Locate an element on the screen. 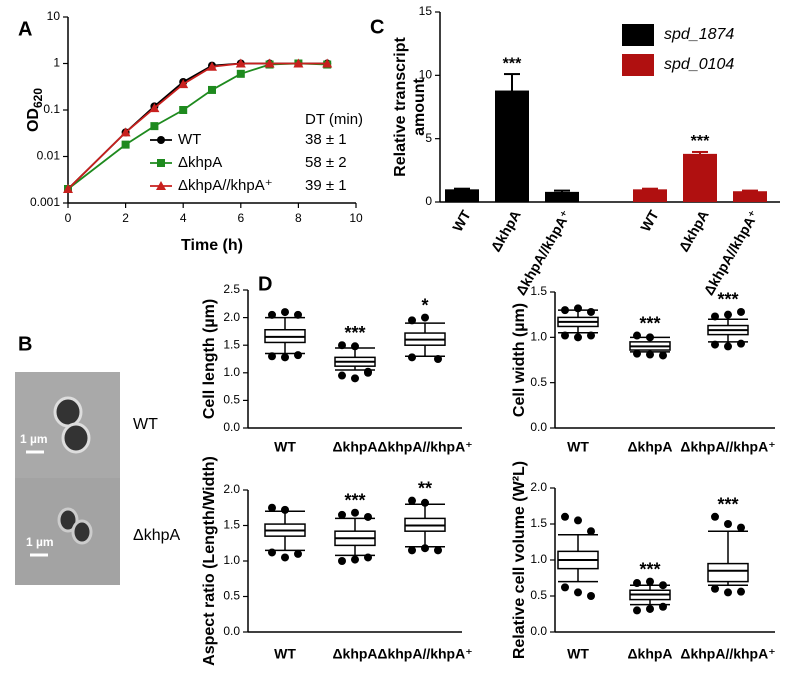 This screenshot has height=696, width=800. significance: * is located at coordinates (424, 305).